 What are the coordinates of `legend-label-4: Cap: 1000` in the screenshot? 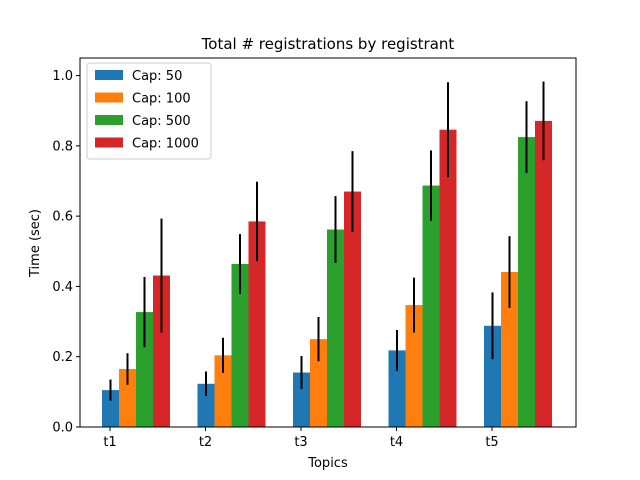 It's located at (165, 144).